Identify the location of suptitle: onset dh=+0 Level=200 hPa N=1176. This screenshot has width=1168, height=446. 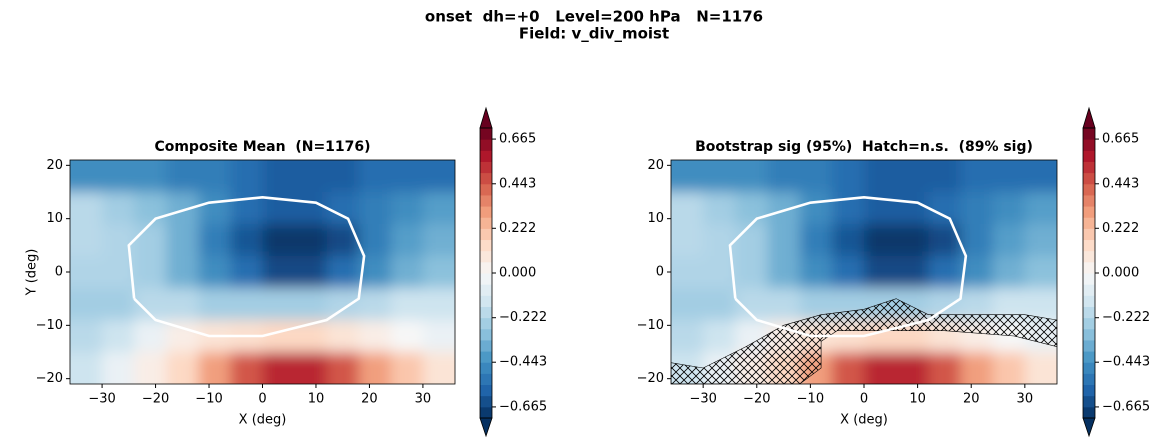
(594, 17).